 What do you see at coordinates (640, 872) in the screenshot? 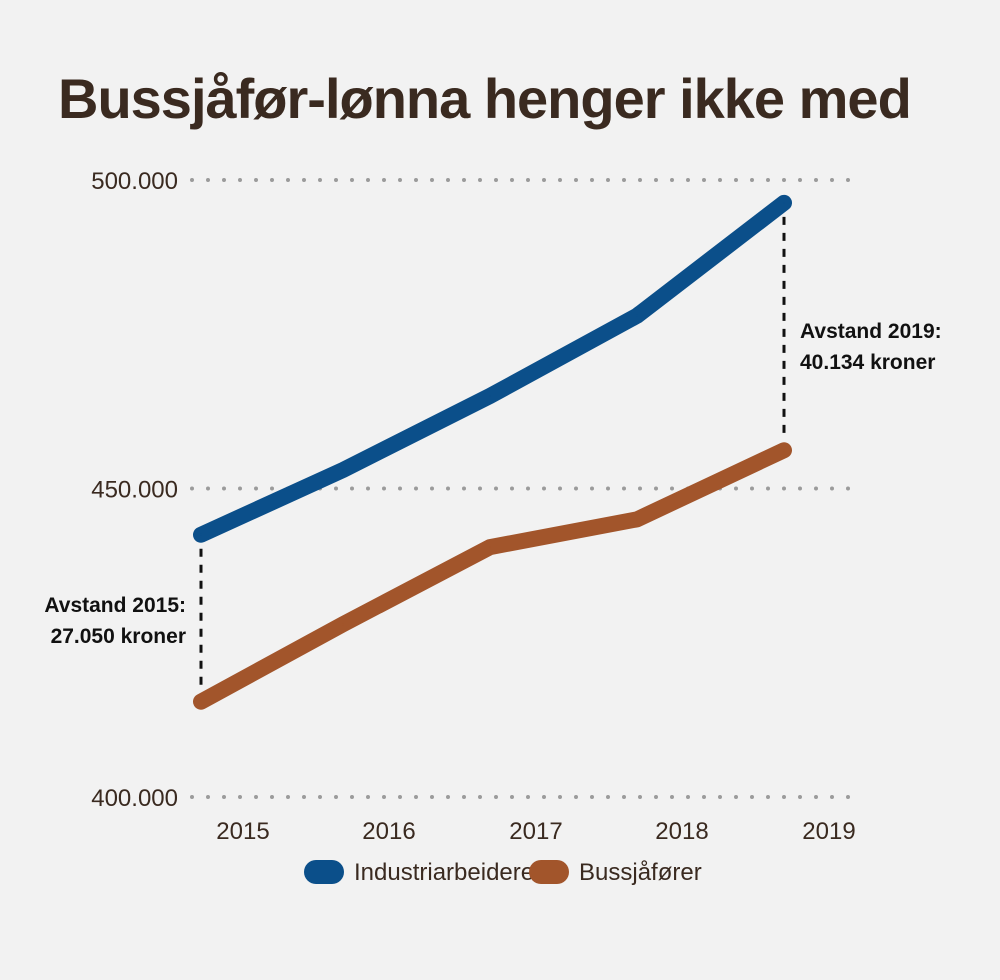
I see `legend-label: Bussjåfører` at bounding box center [640, 872].